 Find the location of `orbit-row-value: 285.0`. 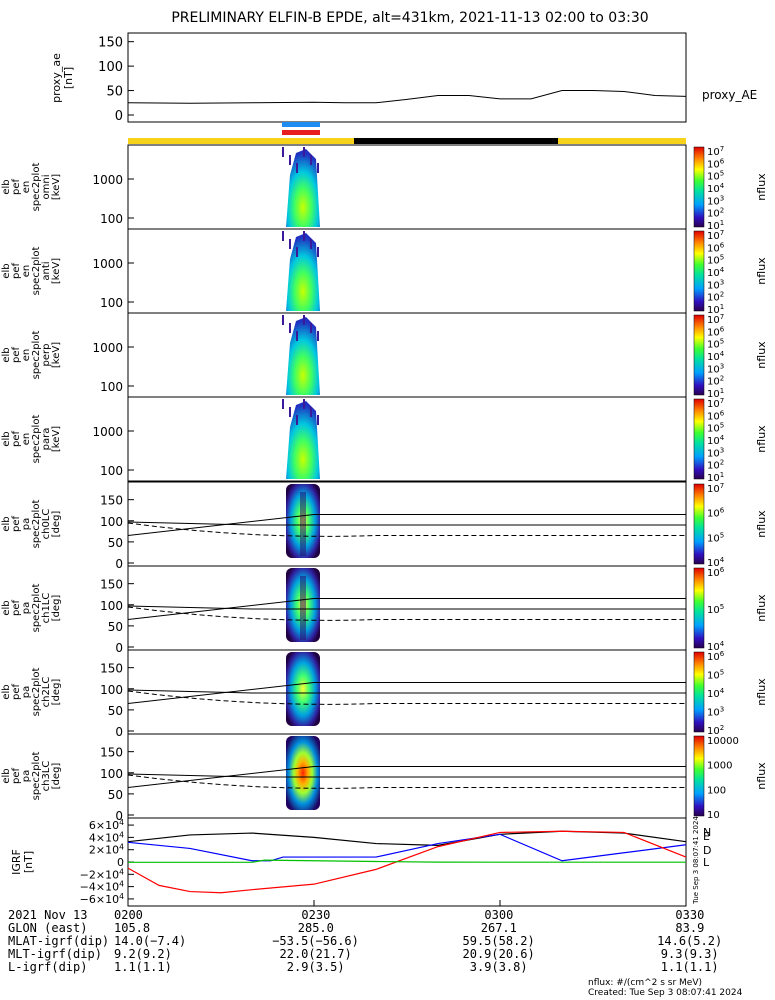

orbit-row-value: 285.0 is located at coordinates (315, 928).